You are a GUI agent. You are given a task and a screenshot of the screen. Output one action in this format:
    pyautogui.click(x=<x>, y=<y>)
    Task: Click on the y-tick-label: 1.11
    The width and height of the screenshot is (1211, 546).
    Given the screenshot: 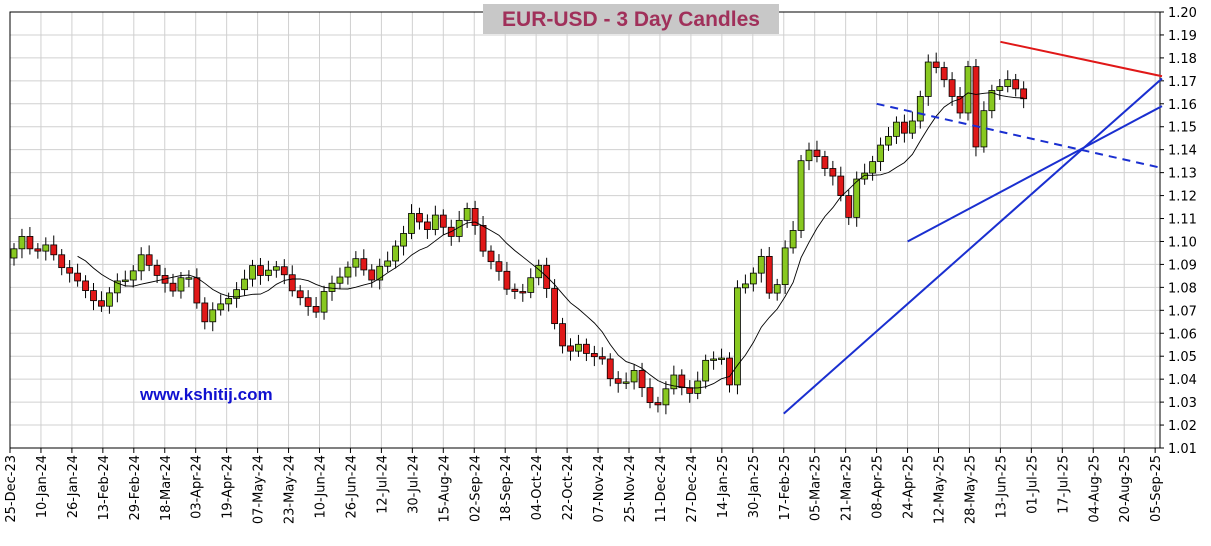 What is the action you would take?
    pyautogui.click(x=1182, y=220)
    